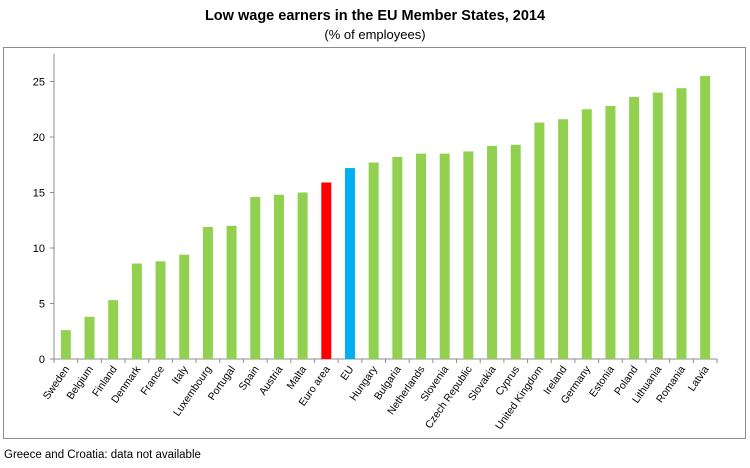 The image size is (750, 468). Describe the element at coordinates (602, 382) in the screenshot. I see `x-category-label: Estonia` at that location.